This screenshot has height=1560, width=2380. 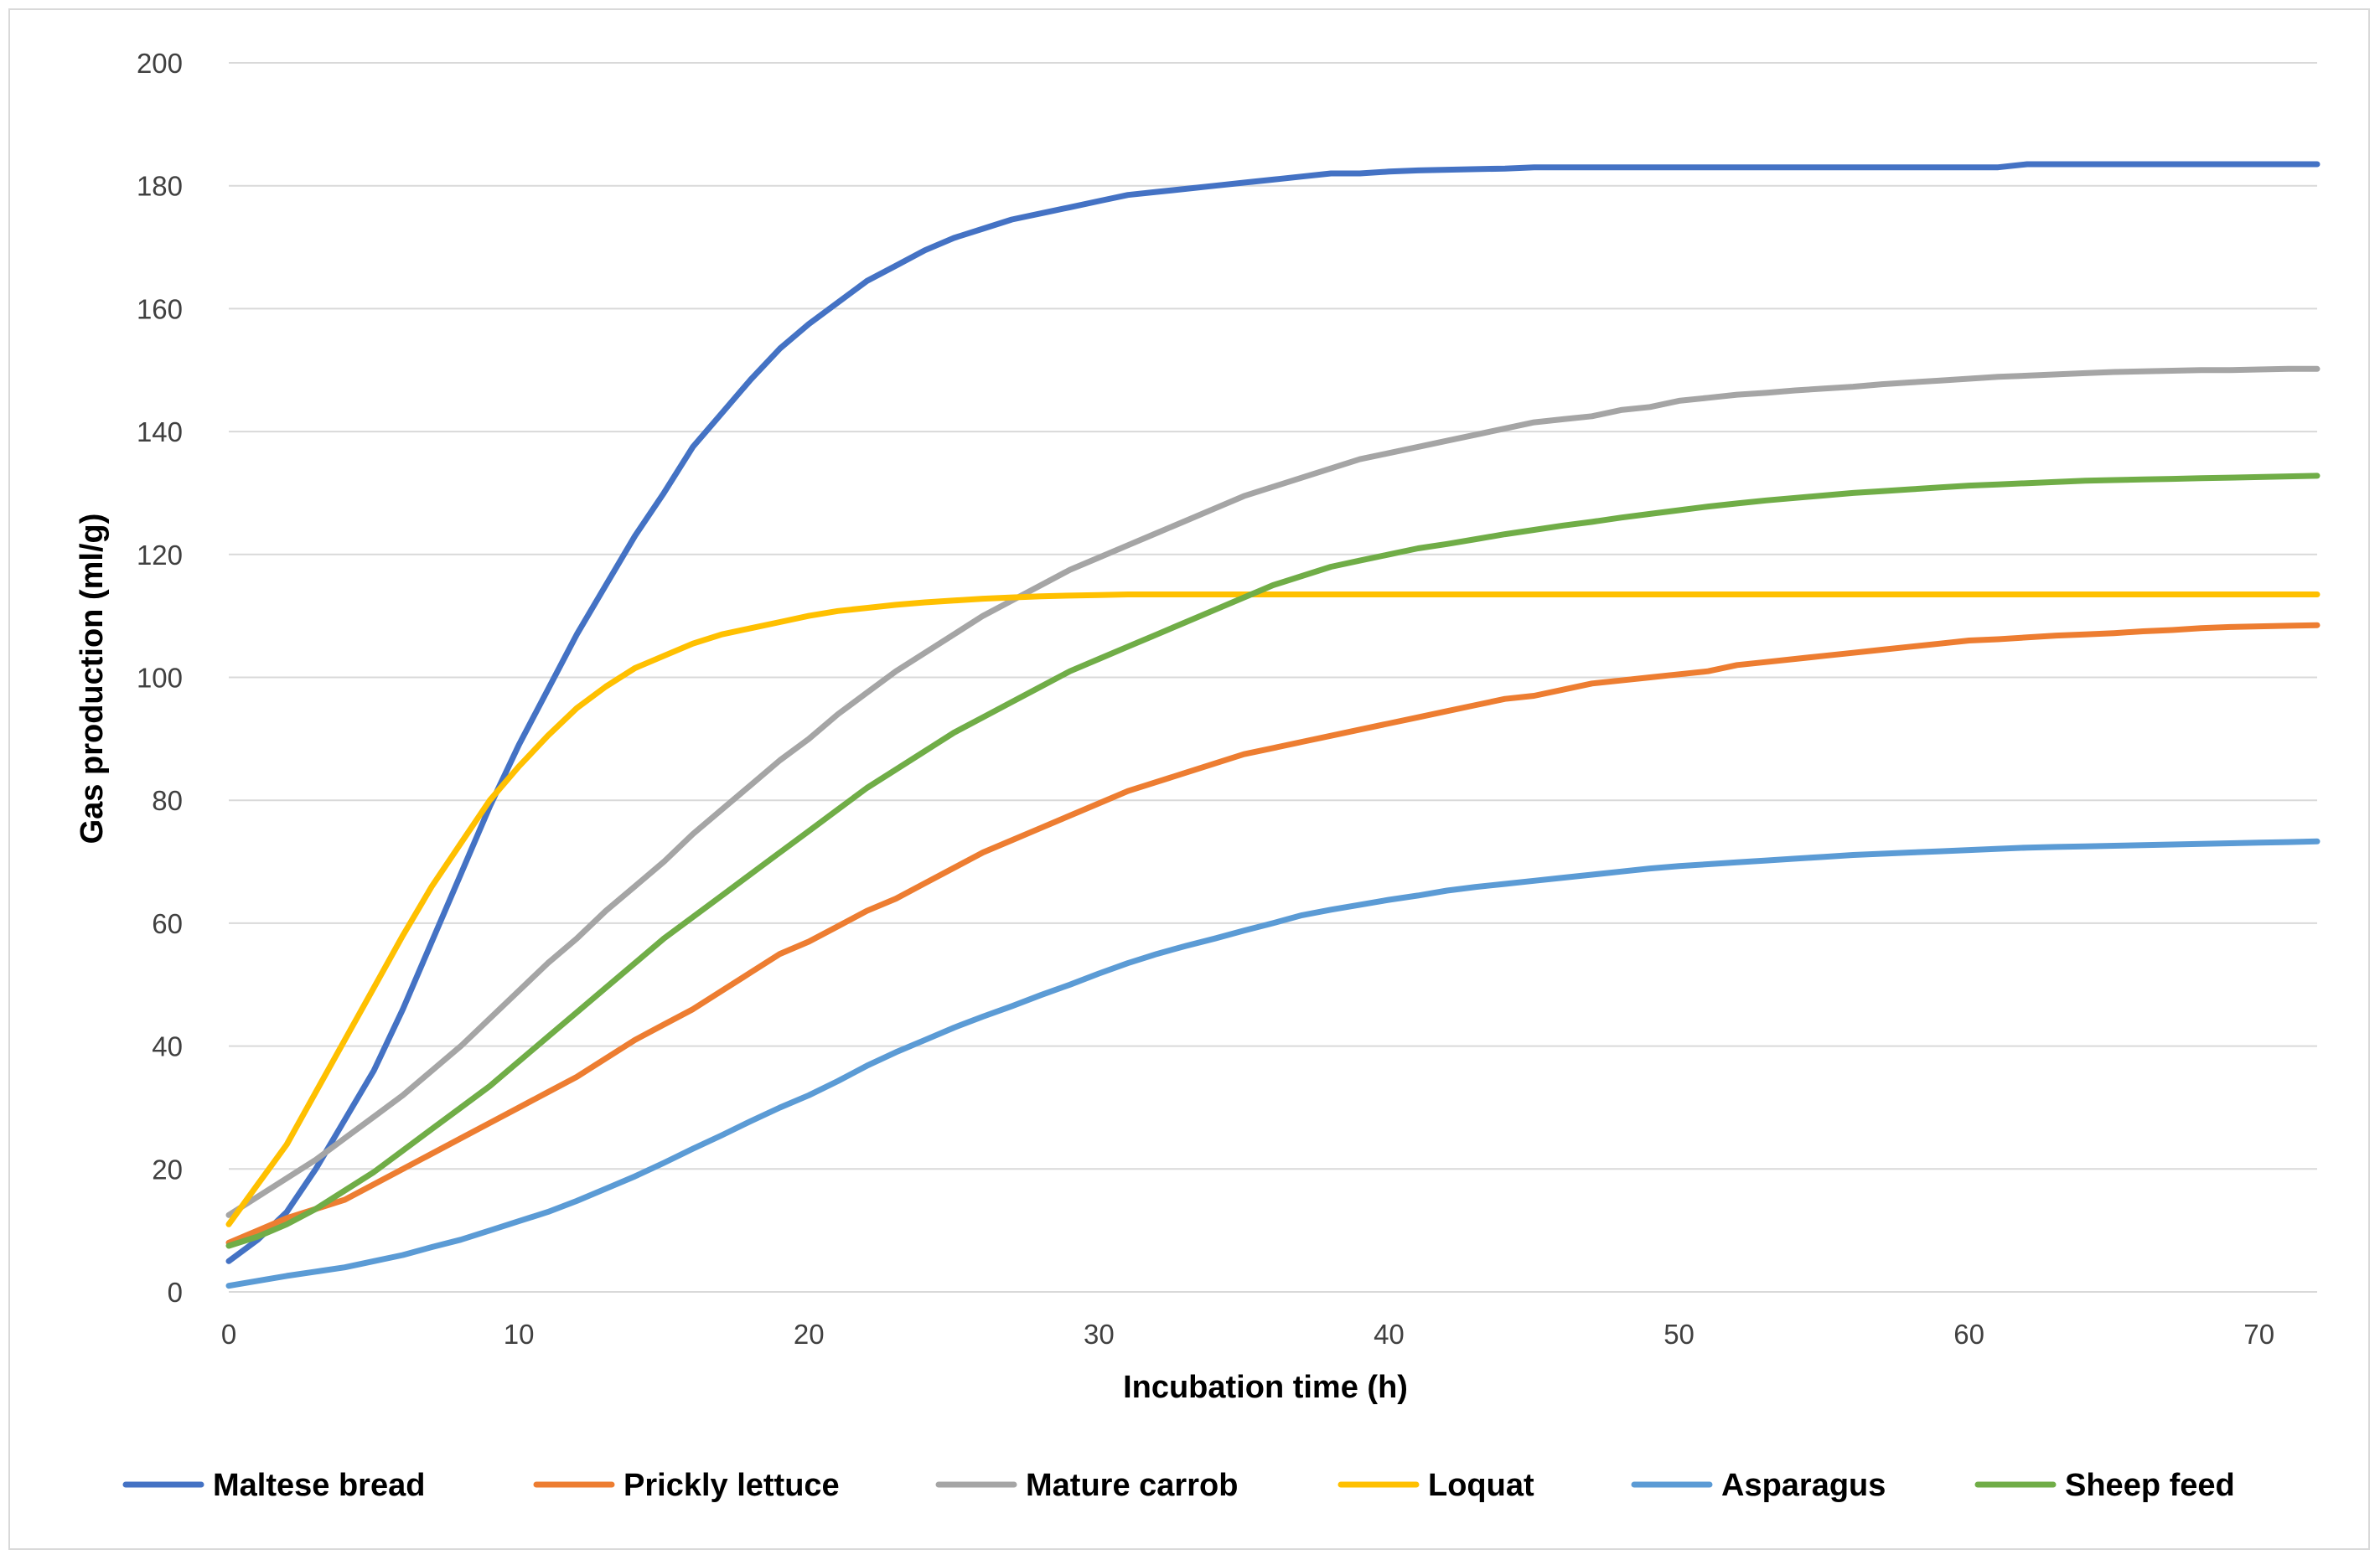 I want to click on legend-label: Prickly lettuce, so click(x=731, y=1485).